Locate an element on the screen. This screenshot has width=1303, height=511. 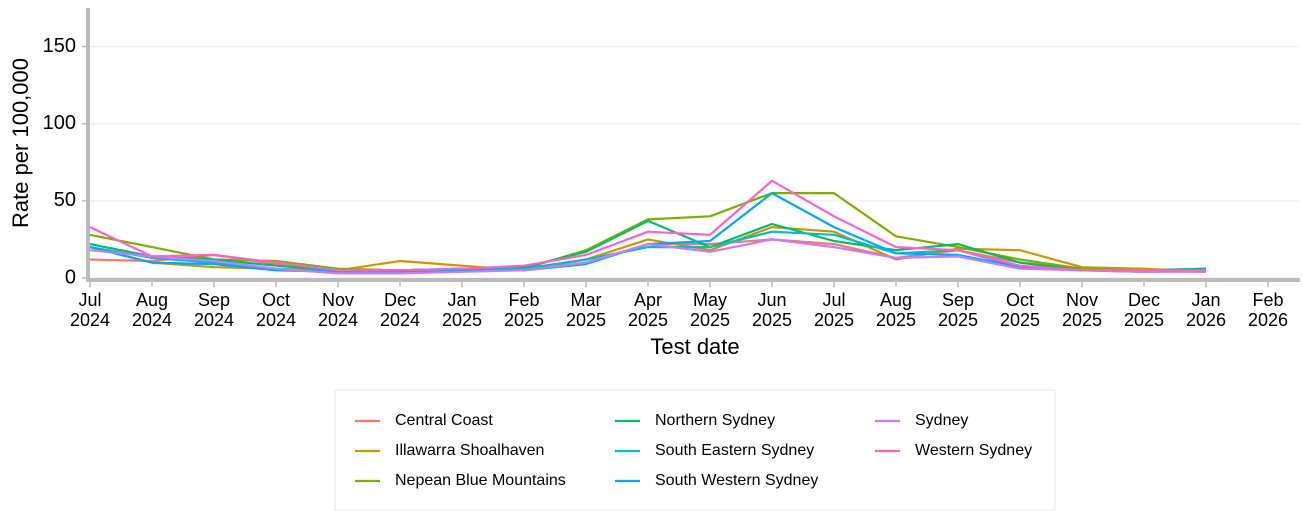
x-tick-label: Aug 2025 is located at coordinates (896, 310).